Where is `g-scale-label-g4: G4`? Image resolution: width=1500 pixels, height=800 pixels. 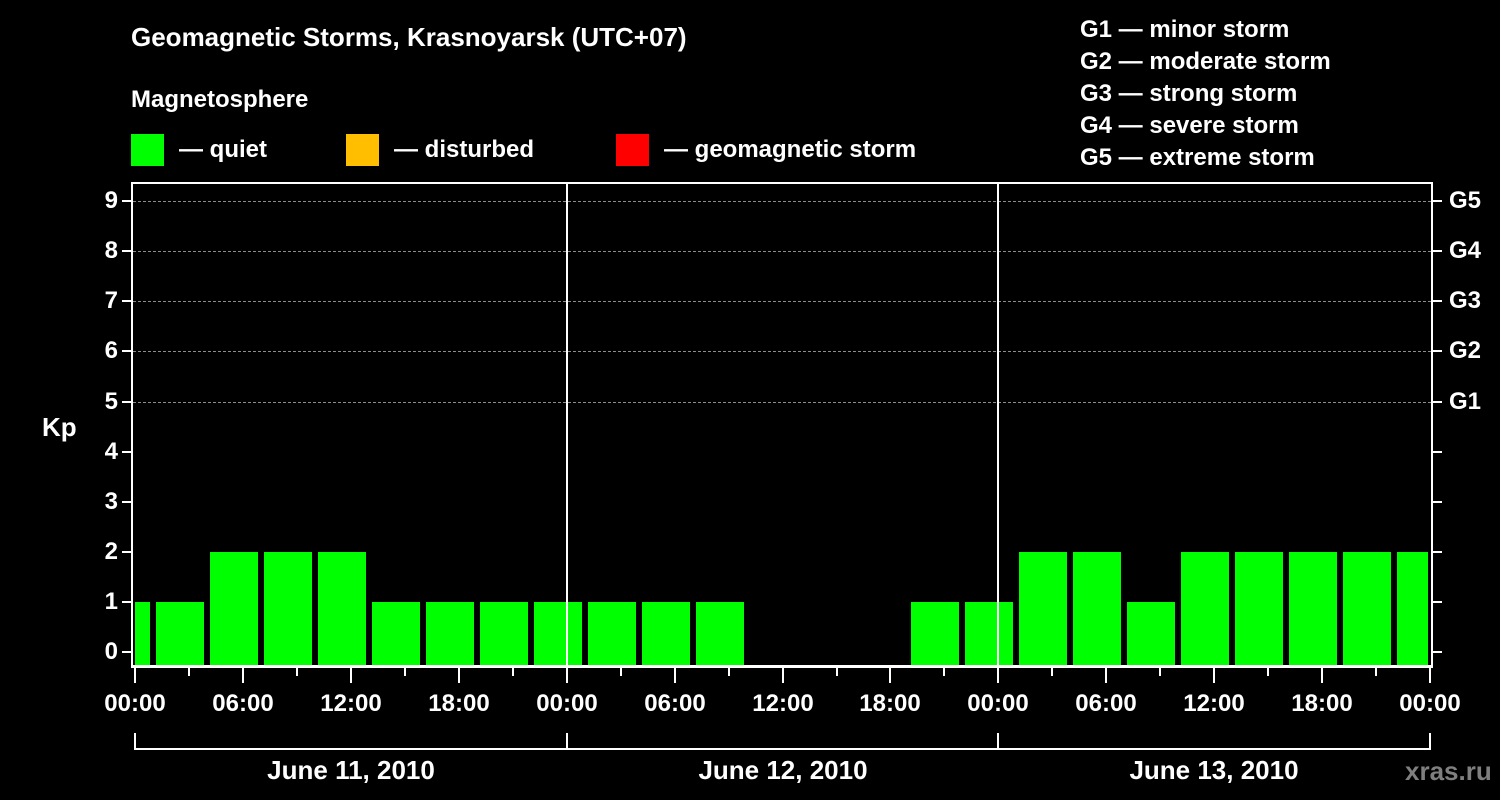 g-scale-label-g4: G4 is located at coordinates (1465, 250).